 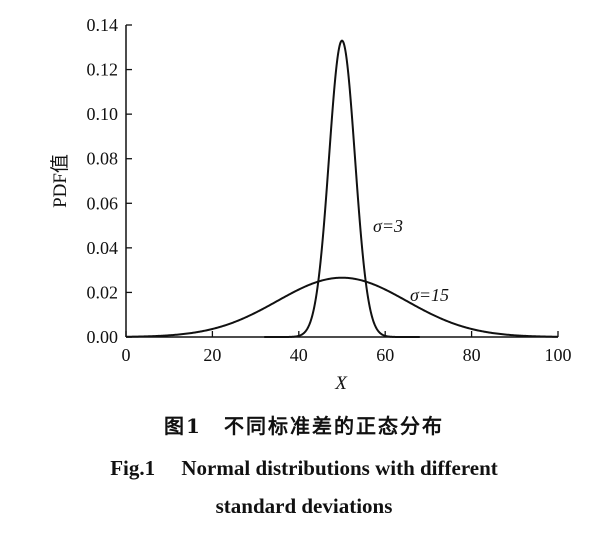 What do you see at coordinates (341, 383) in the screenshot?
I see `x-axis-label: X` at bounding box center [341, 383].